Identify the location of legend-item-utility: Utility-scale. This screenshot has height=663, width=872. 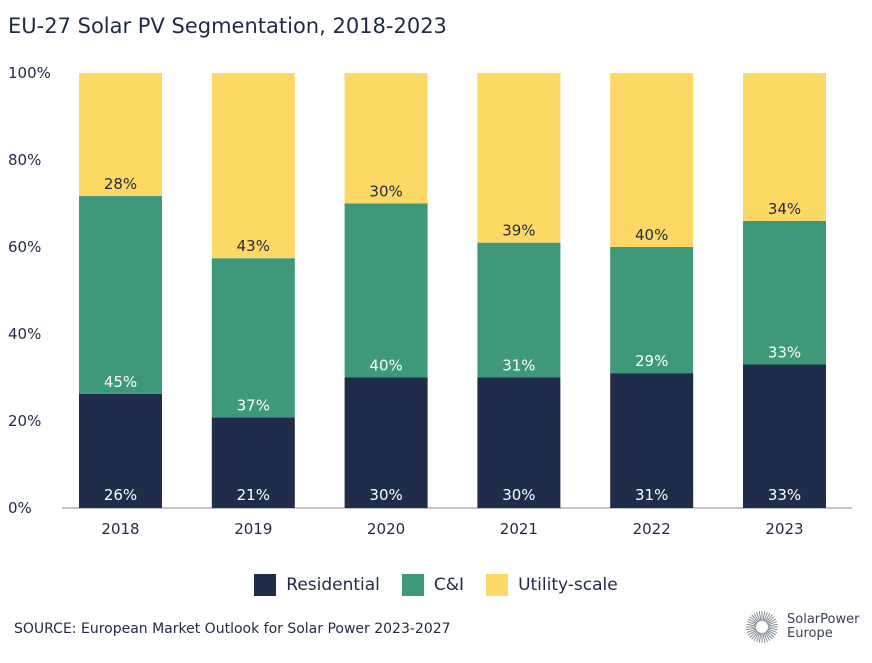
(552, 585).